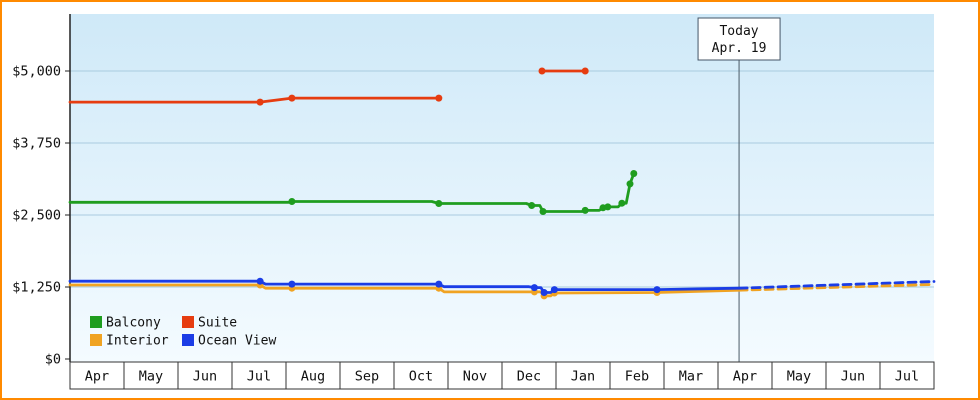 Image resolution: width=980 pixels, height=400 pixels. What do you see at coordinates (237, 341) in the screenshot?
I see `legend-label: Ocean View` at bounding box center [237, 341].